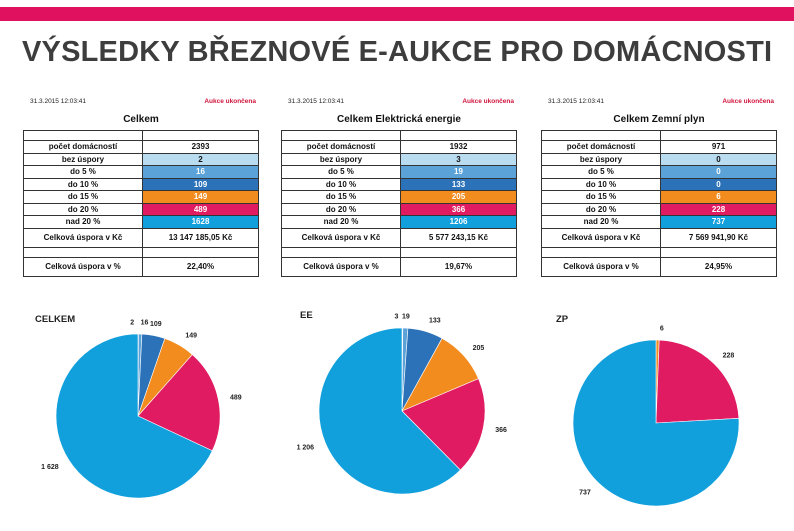 This screenshot has height=531, width=794. What do you see at coordinates (718, 197) in the screenshot?
I see `row-value: 6` at bounding box center [718, 197].